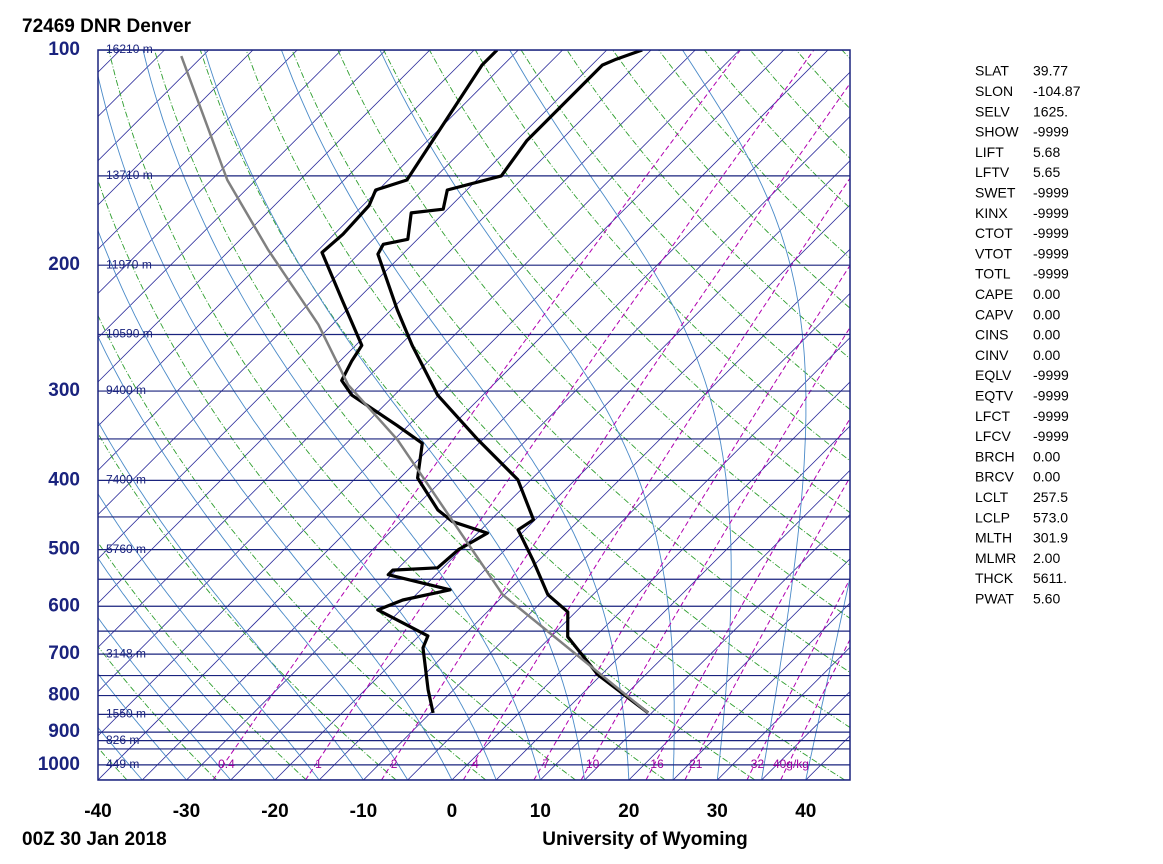 This screenshot has height=864, width=1163. What do you see at coordinates (97, 811) in the screenshot?
I see `x-tick-label: -40` at bounding box center [97, 811].